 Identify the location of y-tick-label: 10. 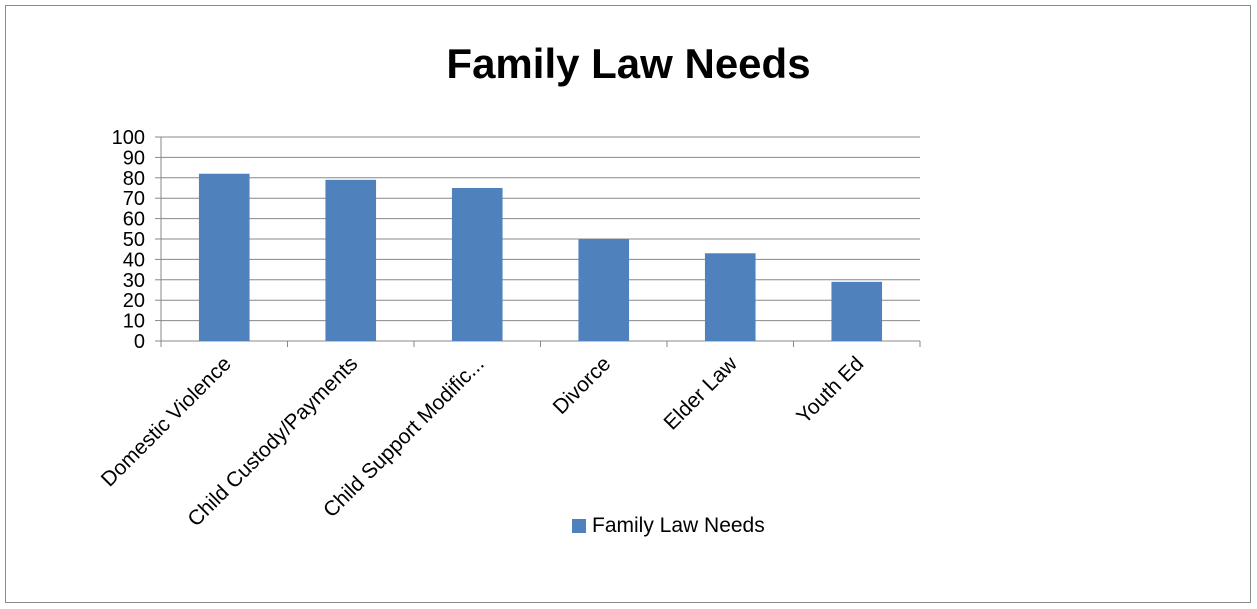
(134, 322).